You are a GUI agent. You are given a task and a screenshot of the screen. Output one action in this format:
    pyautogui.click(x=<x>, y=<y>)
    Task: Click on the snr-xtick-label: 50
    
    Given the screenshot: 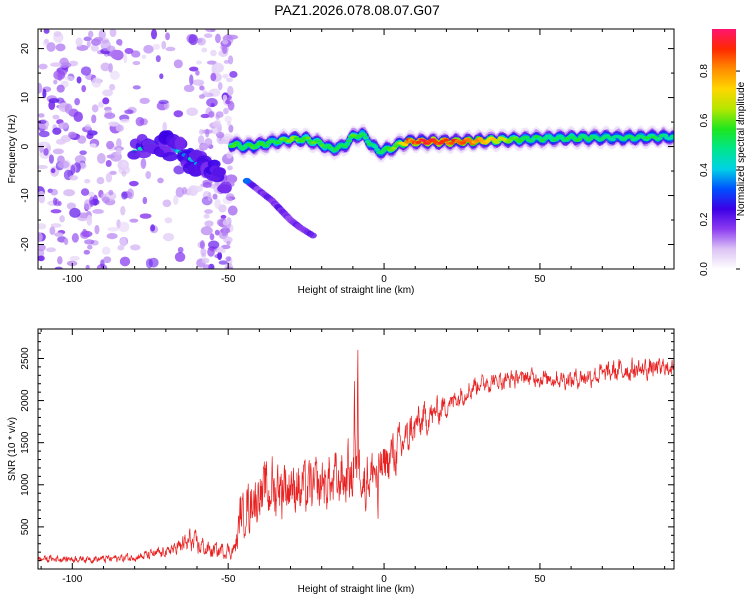 What is the action you would take?
    pyautogui.click(x=540, y=579)
    